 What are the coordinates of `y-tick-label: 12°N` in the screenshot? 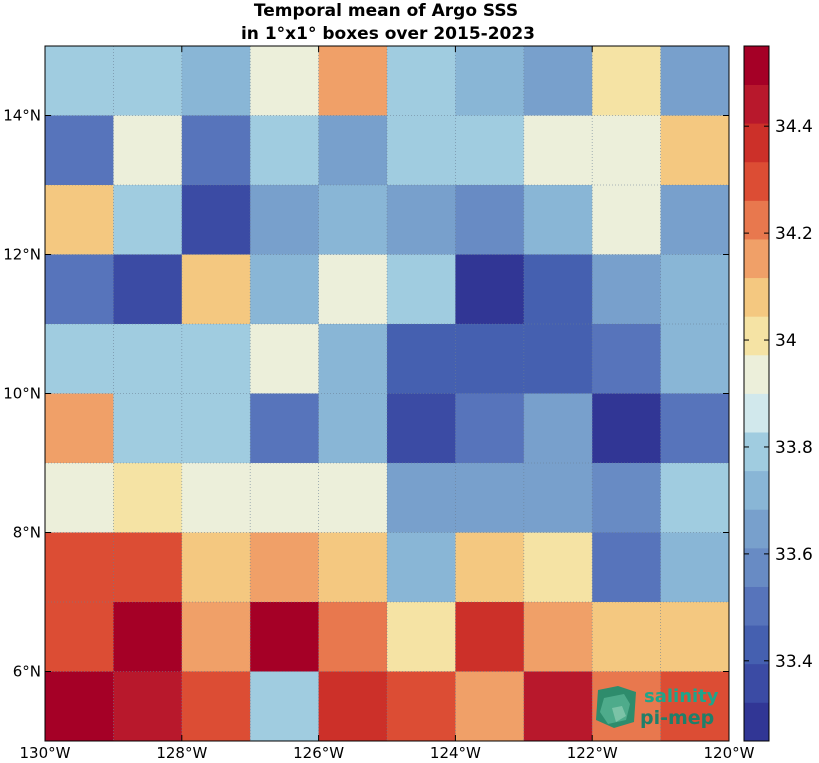 It's located at (22, 255).